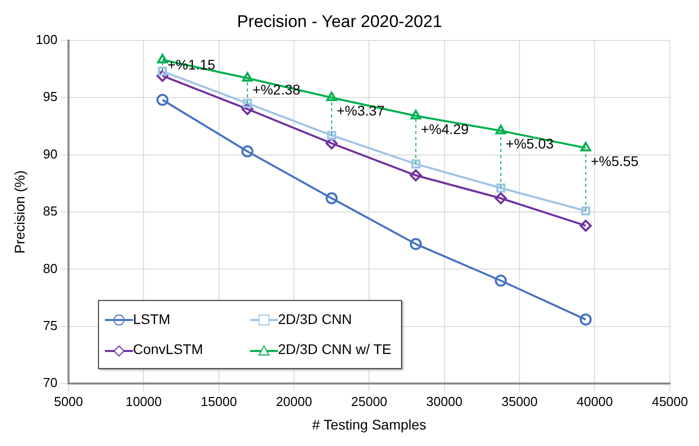  I want to click on chart-title: Precision - Year 2020-2021, so click(339, 21).